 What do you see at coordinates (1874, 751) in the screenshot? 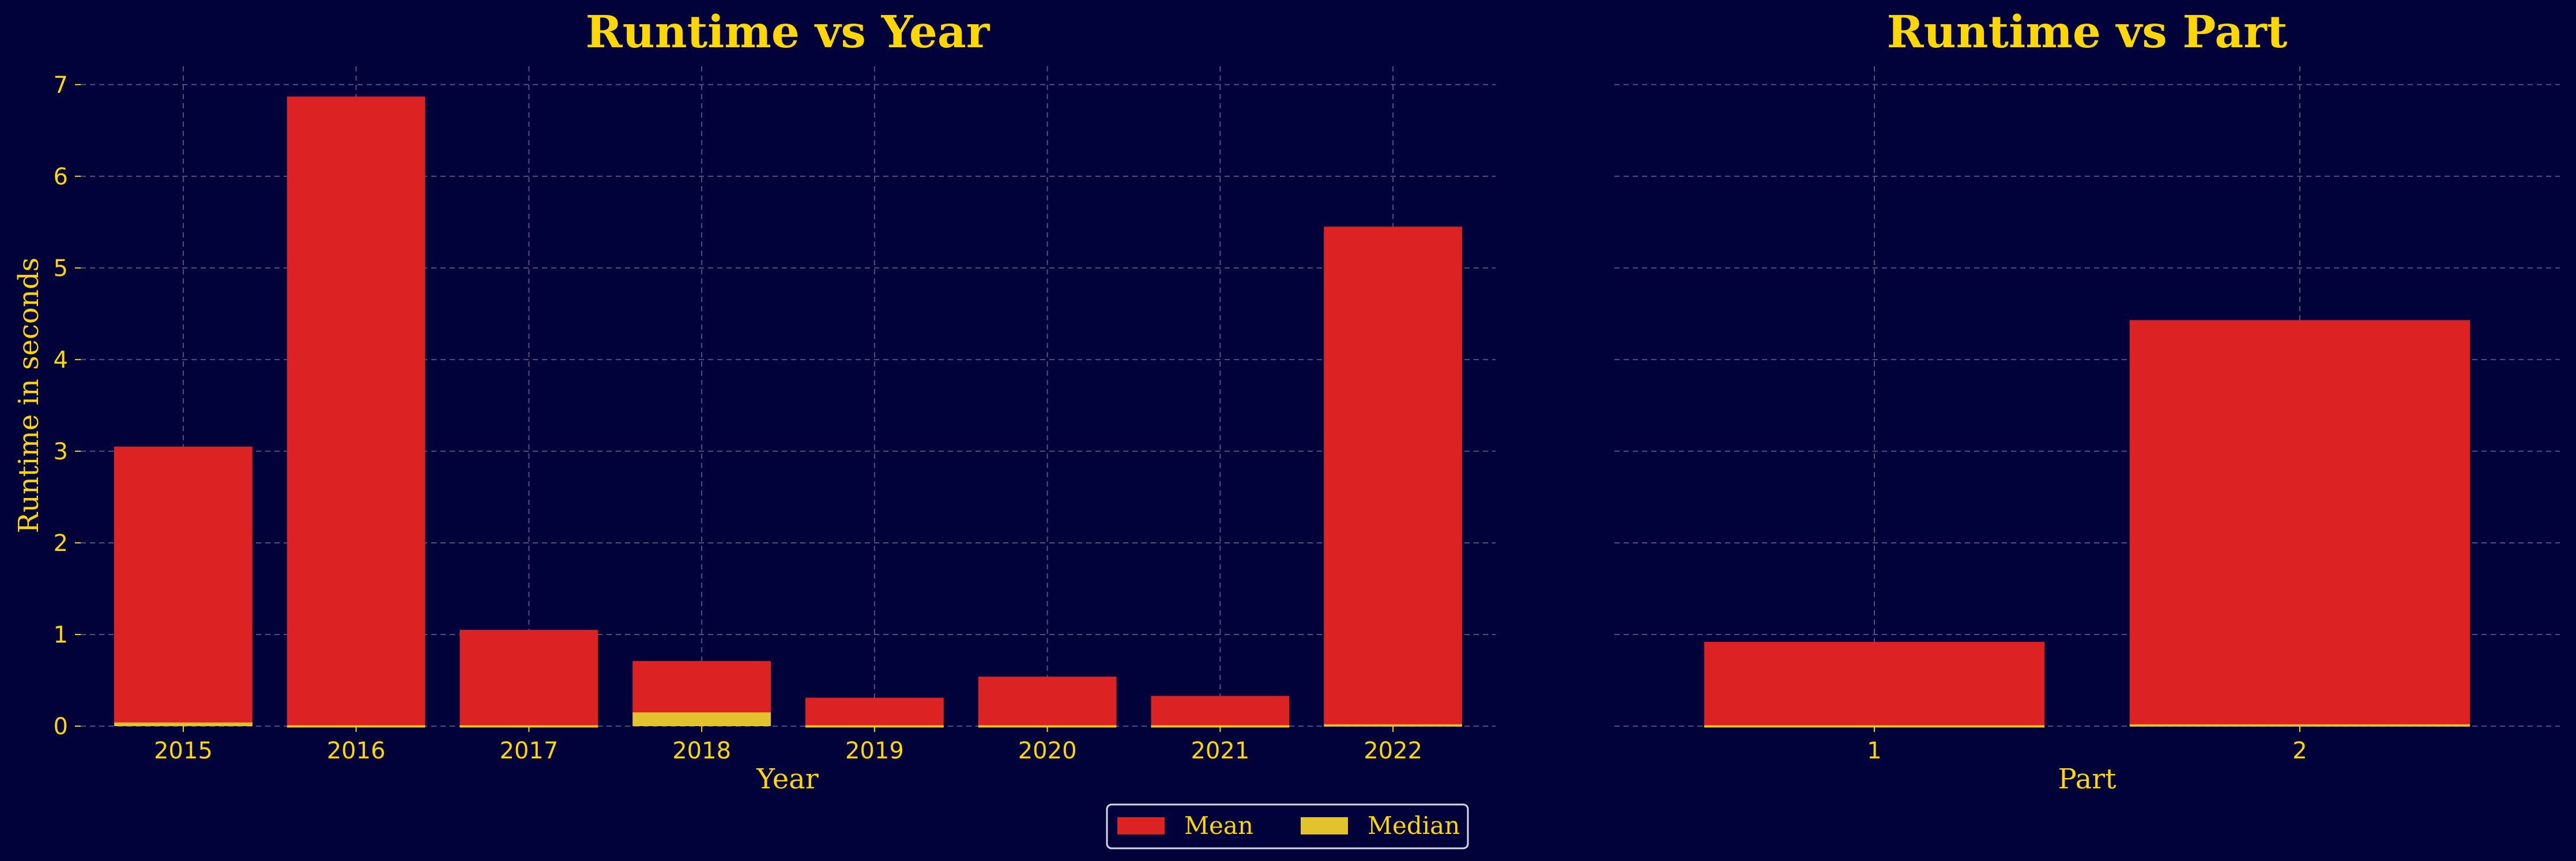
I see `x-tick-label: 1` at bounding box center [1874, 751].